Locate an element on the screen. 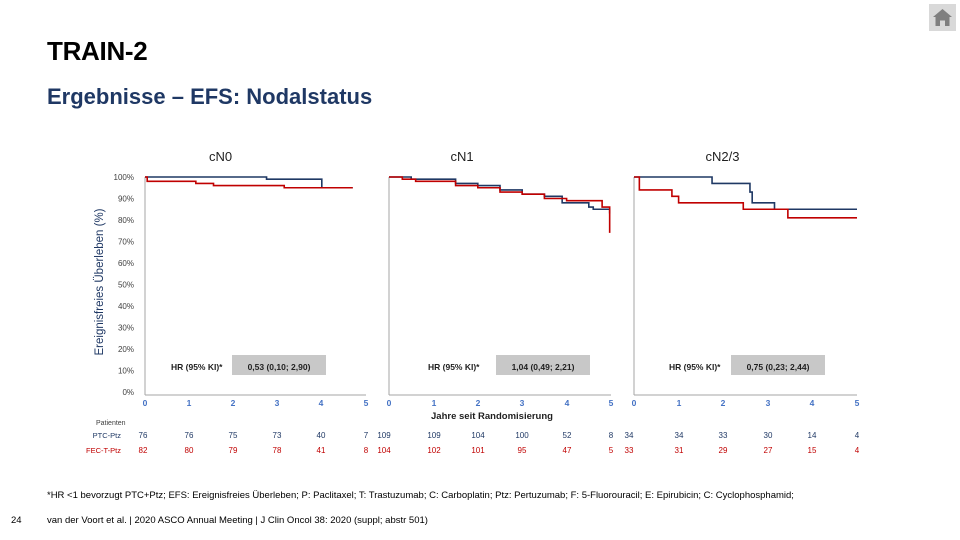 This screenshot has height=540, width=960. at-risk-value: 14 is located at coordinates (812, 435).